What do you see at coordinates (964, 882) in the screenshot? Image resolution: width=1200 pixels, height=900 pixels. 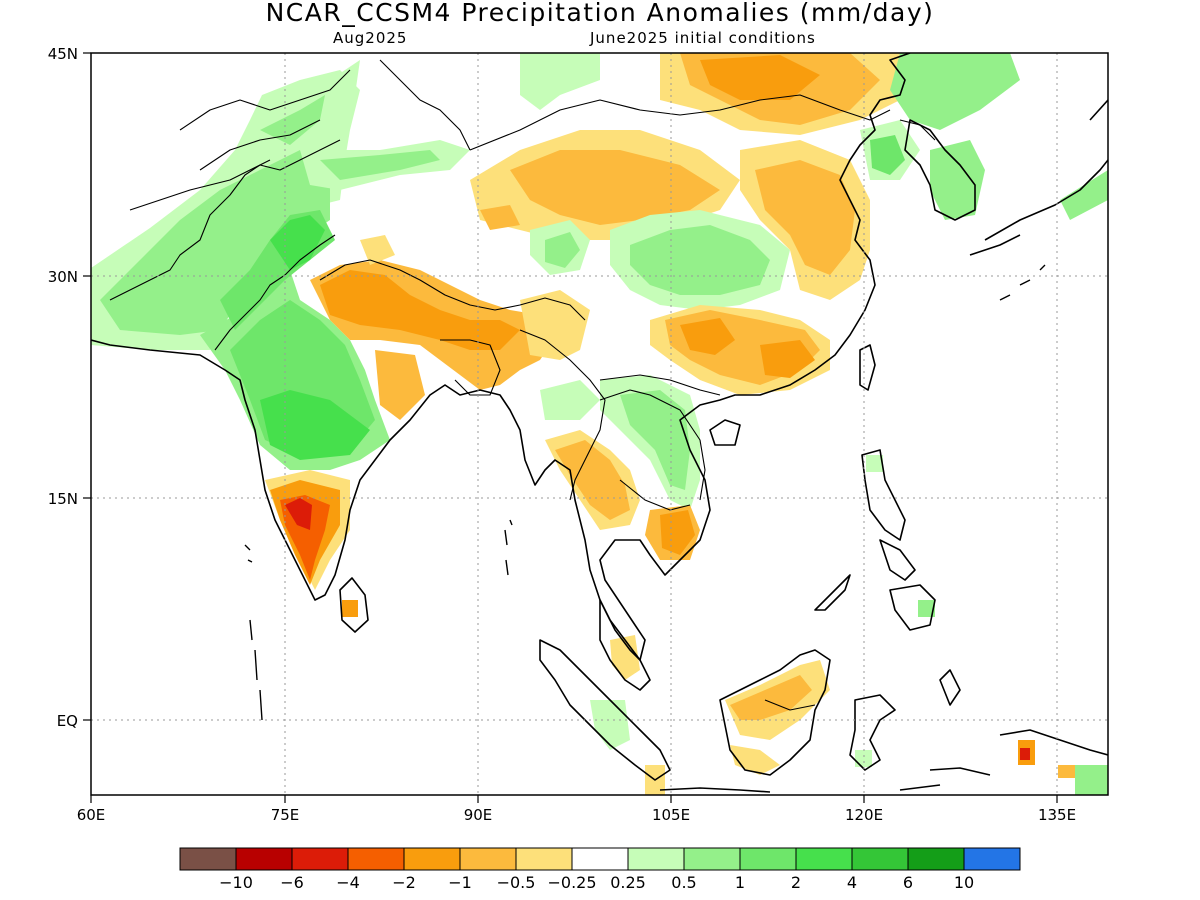 I see `colorbar-label-13: 10` at bounding box center [964, 882].